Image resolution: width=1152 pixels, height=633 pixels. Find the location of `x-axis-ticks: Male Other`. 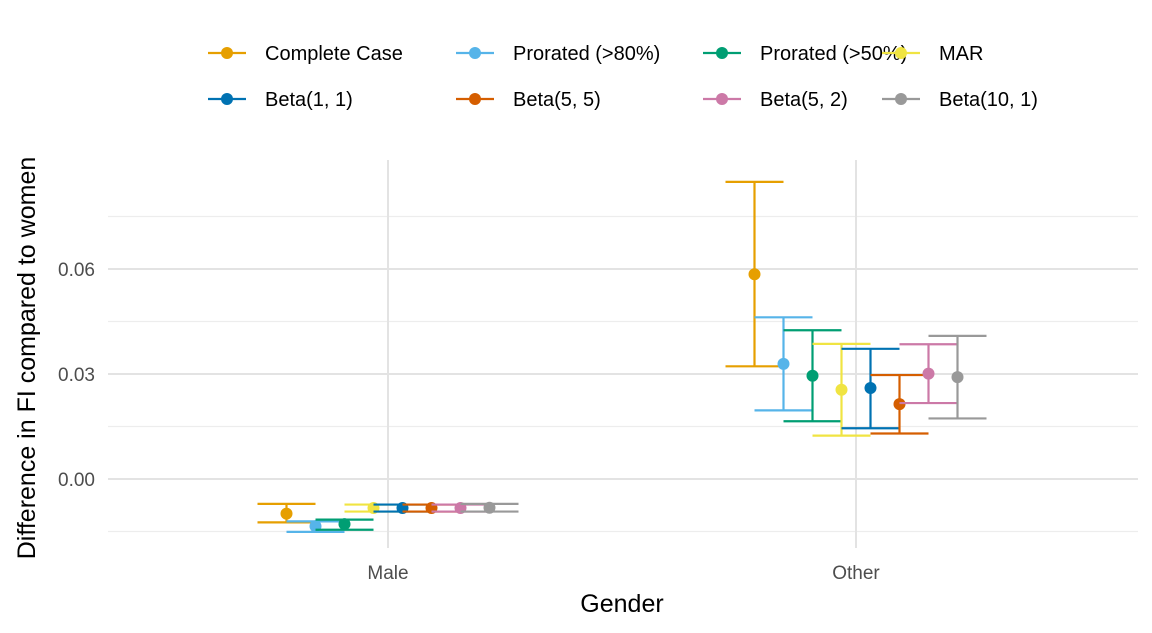

x-axis-ticks: Male Other is located at coordinates (623, 573).